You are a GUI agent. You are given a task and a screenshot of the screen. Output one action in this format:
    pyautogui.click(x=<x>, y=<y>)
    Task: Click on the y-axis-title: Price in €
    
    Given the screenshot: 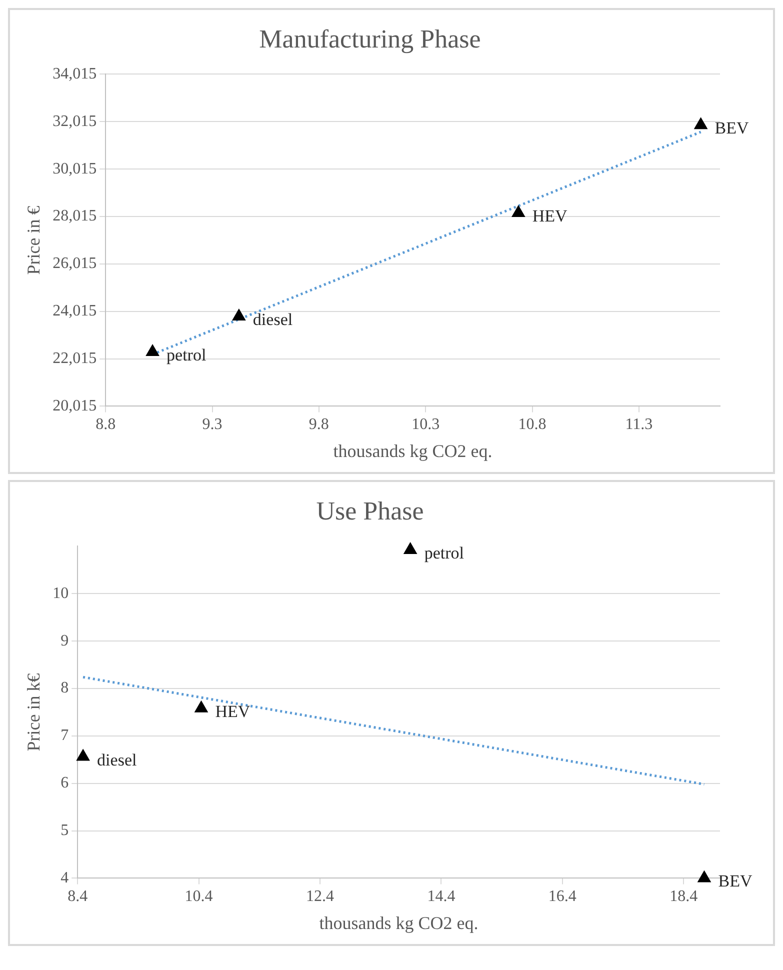 What is the action you would take?
    pyautogui.click(x=34, y=240)
    